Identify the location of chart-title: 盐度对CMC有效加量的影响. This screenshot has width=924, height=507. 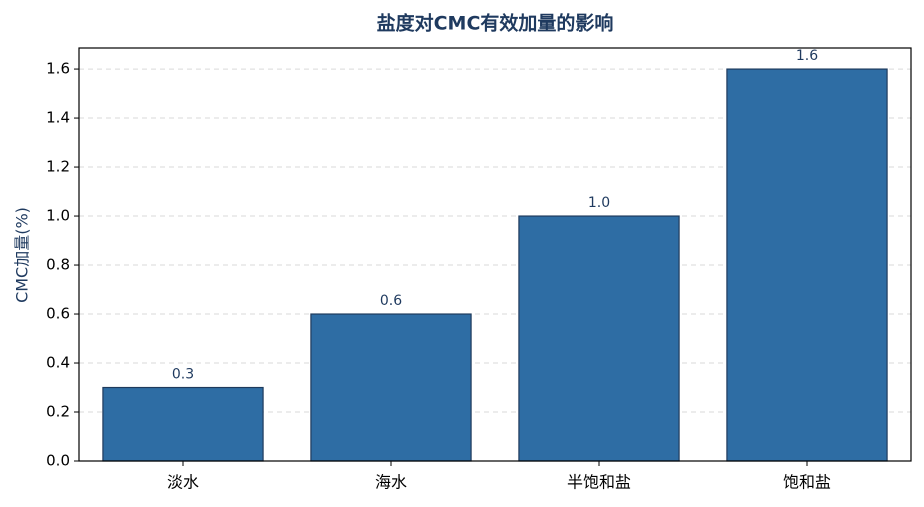
(495, 23).